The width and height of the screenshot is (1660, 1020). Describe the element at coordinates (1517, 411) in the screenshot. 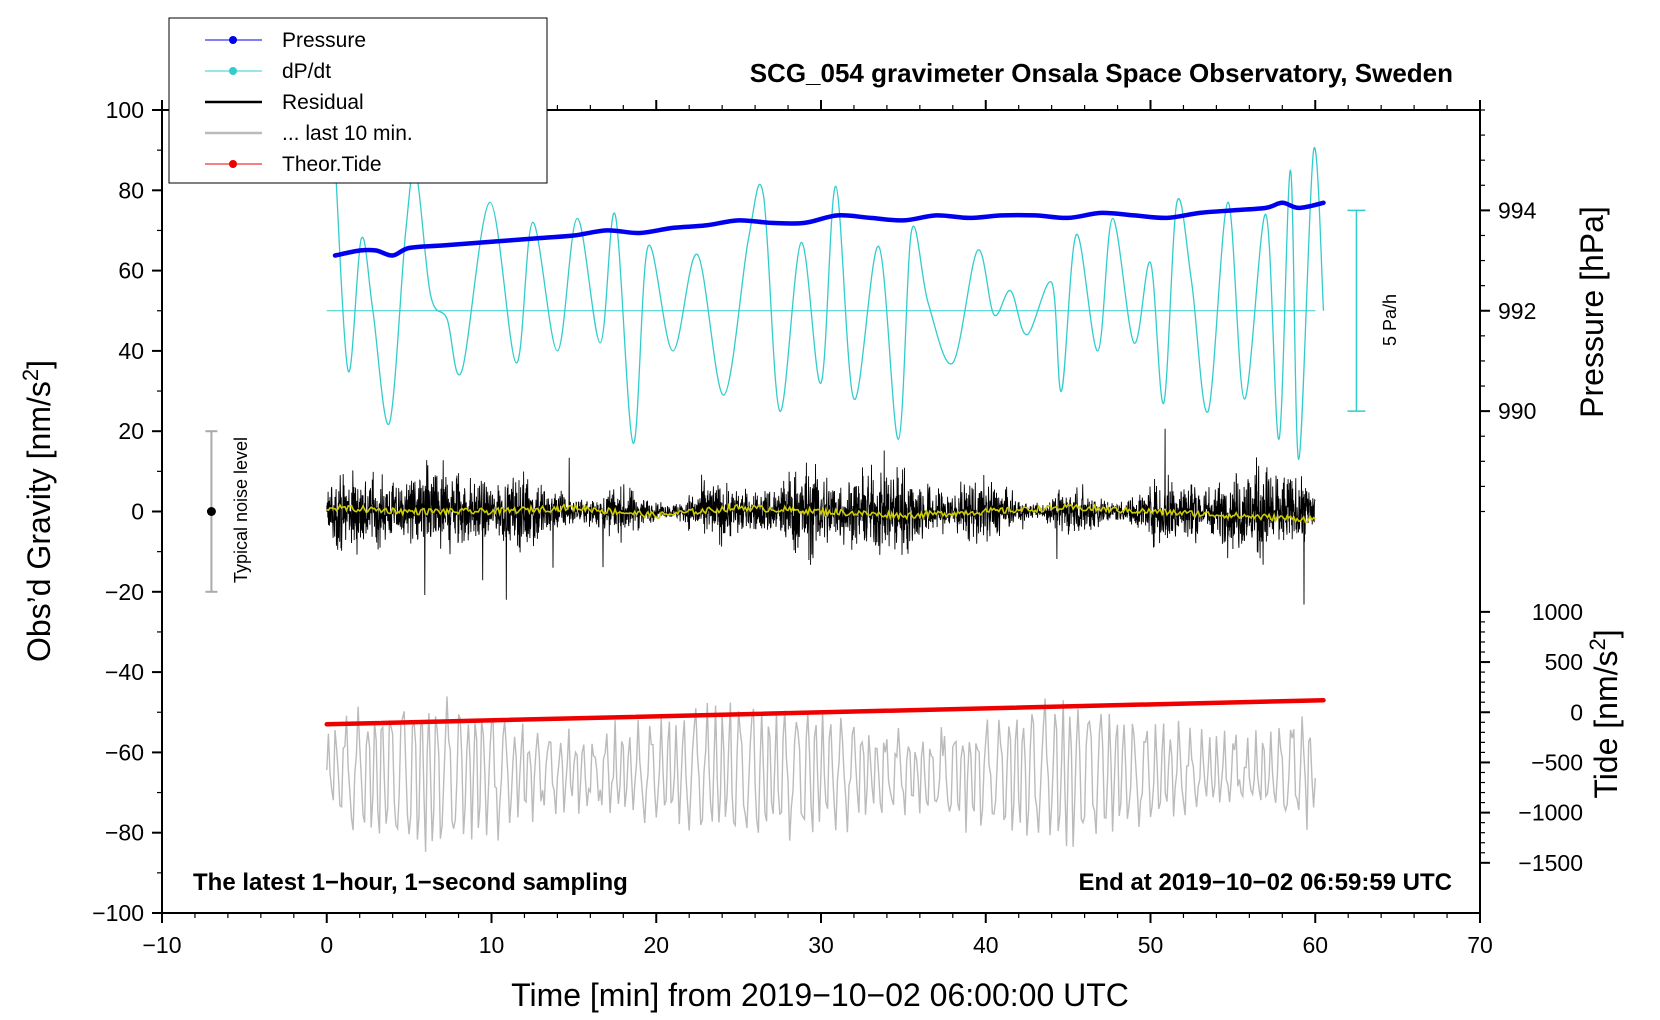

I see `pressure-tick-label: 990` at that location.